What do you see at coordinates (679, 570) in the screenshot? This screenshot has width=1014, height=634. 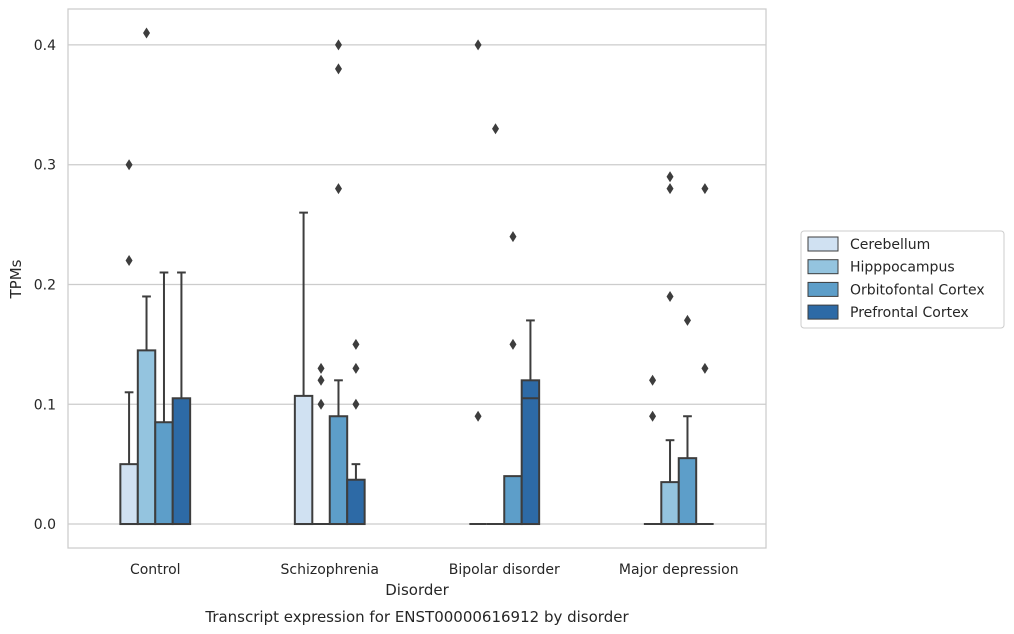 I see `x-tick-label: Major depression` at bounding box center [679, 570].